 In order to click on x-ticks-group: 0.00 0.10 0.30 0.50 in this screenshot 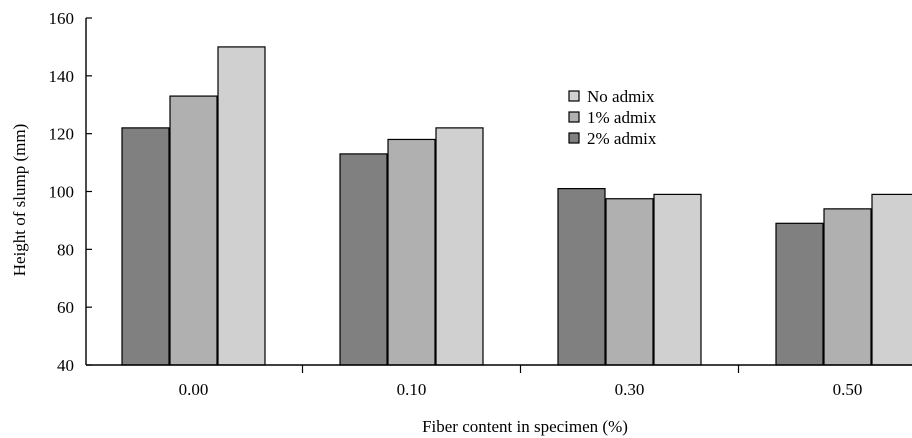, I will do `click(521, 382)`.